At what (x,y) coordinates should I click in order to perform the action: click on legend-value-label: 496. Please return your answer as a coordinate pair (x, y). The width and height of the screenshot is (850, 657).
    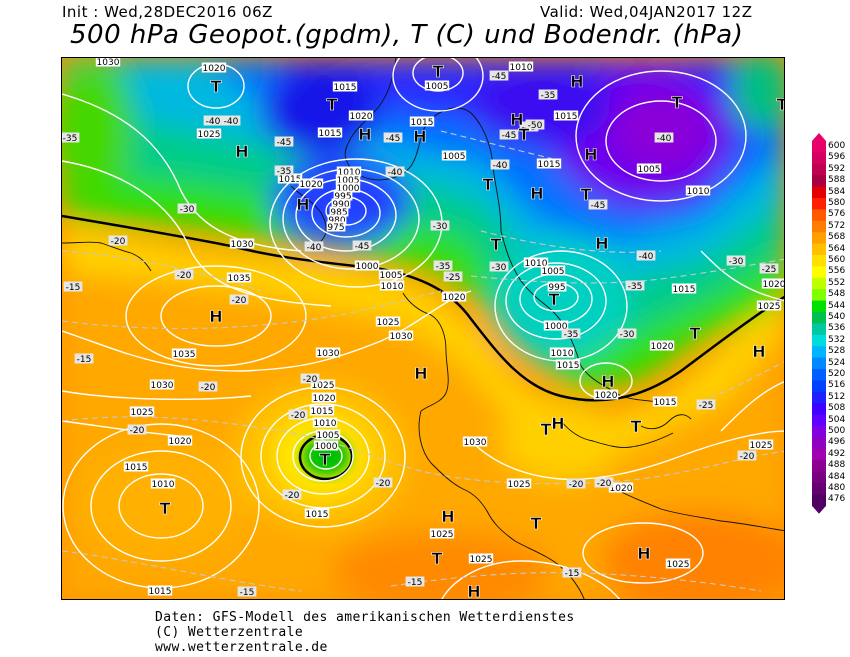
    Looking at the image, I should click on (837, 442).